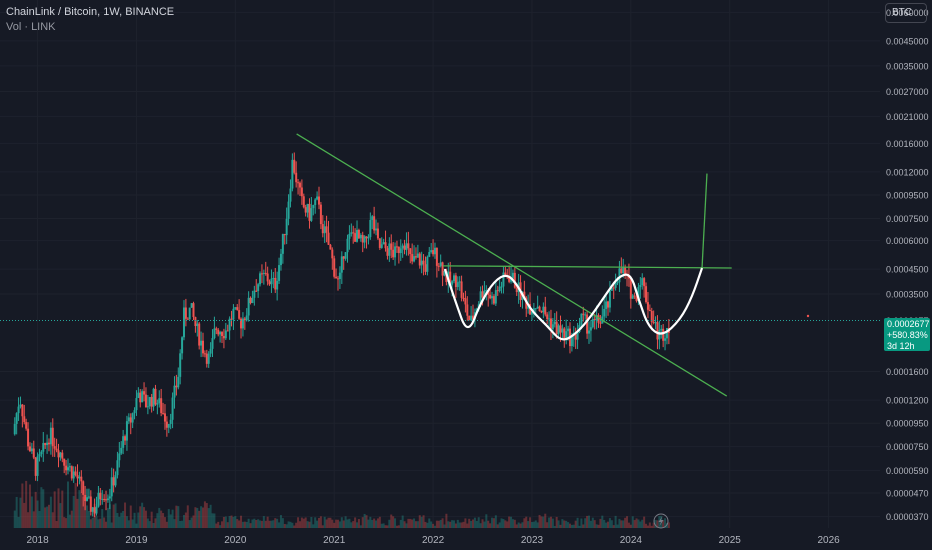 This screenshot has width=932, height=550. Describe the element at coordinates (433, 540) in the screenshot. I see `time-axis: 2018 2019 2020 2021 2022 2023 2024 2025 2026` at that location.